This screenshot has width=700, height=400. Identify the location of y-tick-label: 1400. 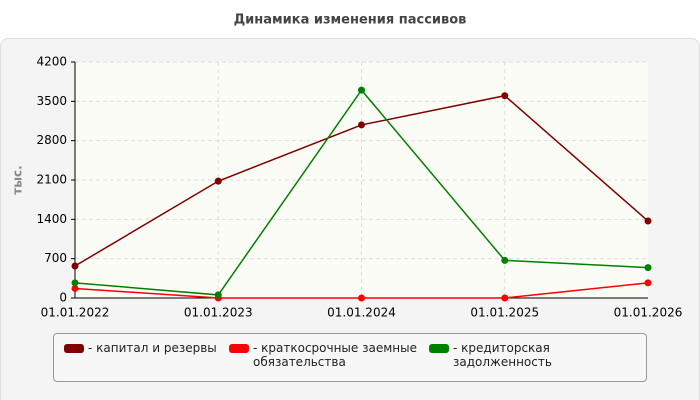
(51, 219).